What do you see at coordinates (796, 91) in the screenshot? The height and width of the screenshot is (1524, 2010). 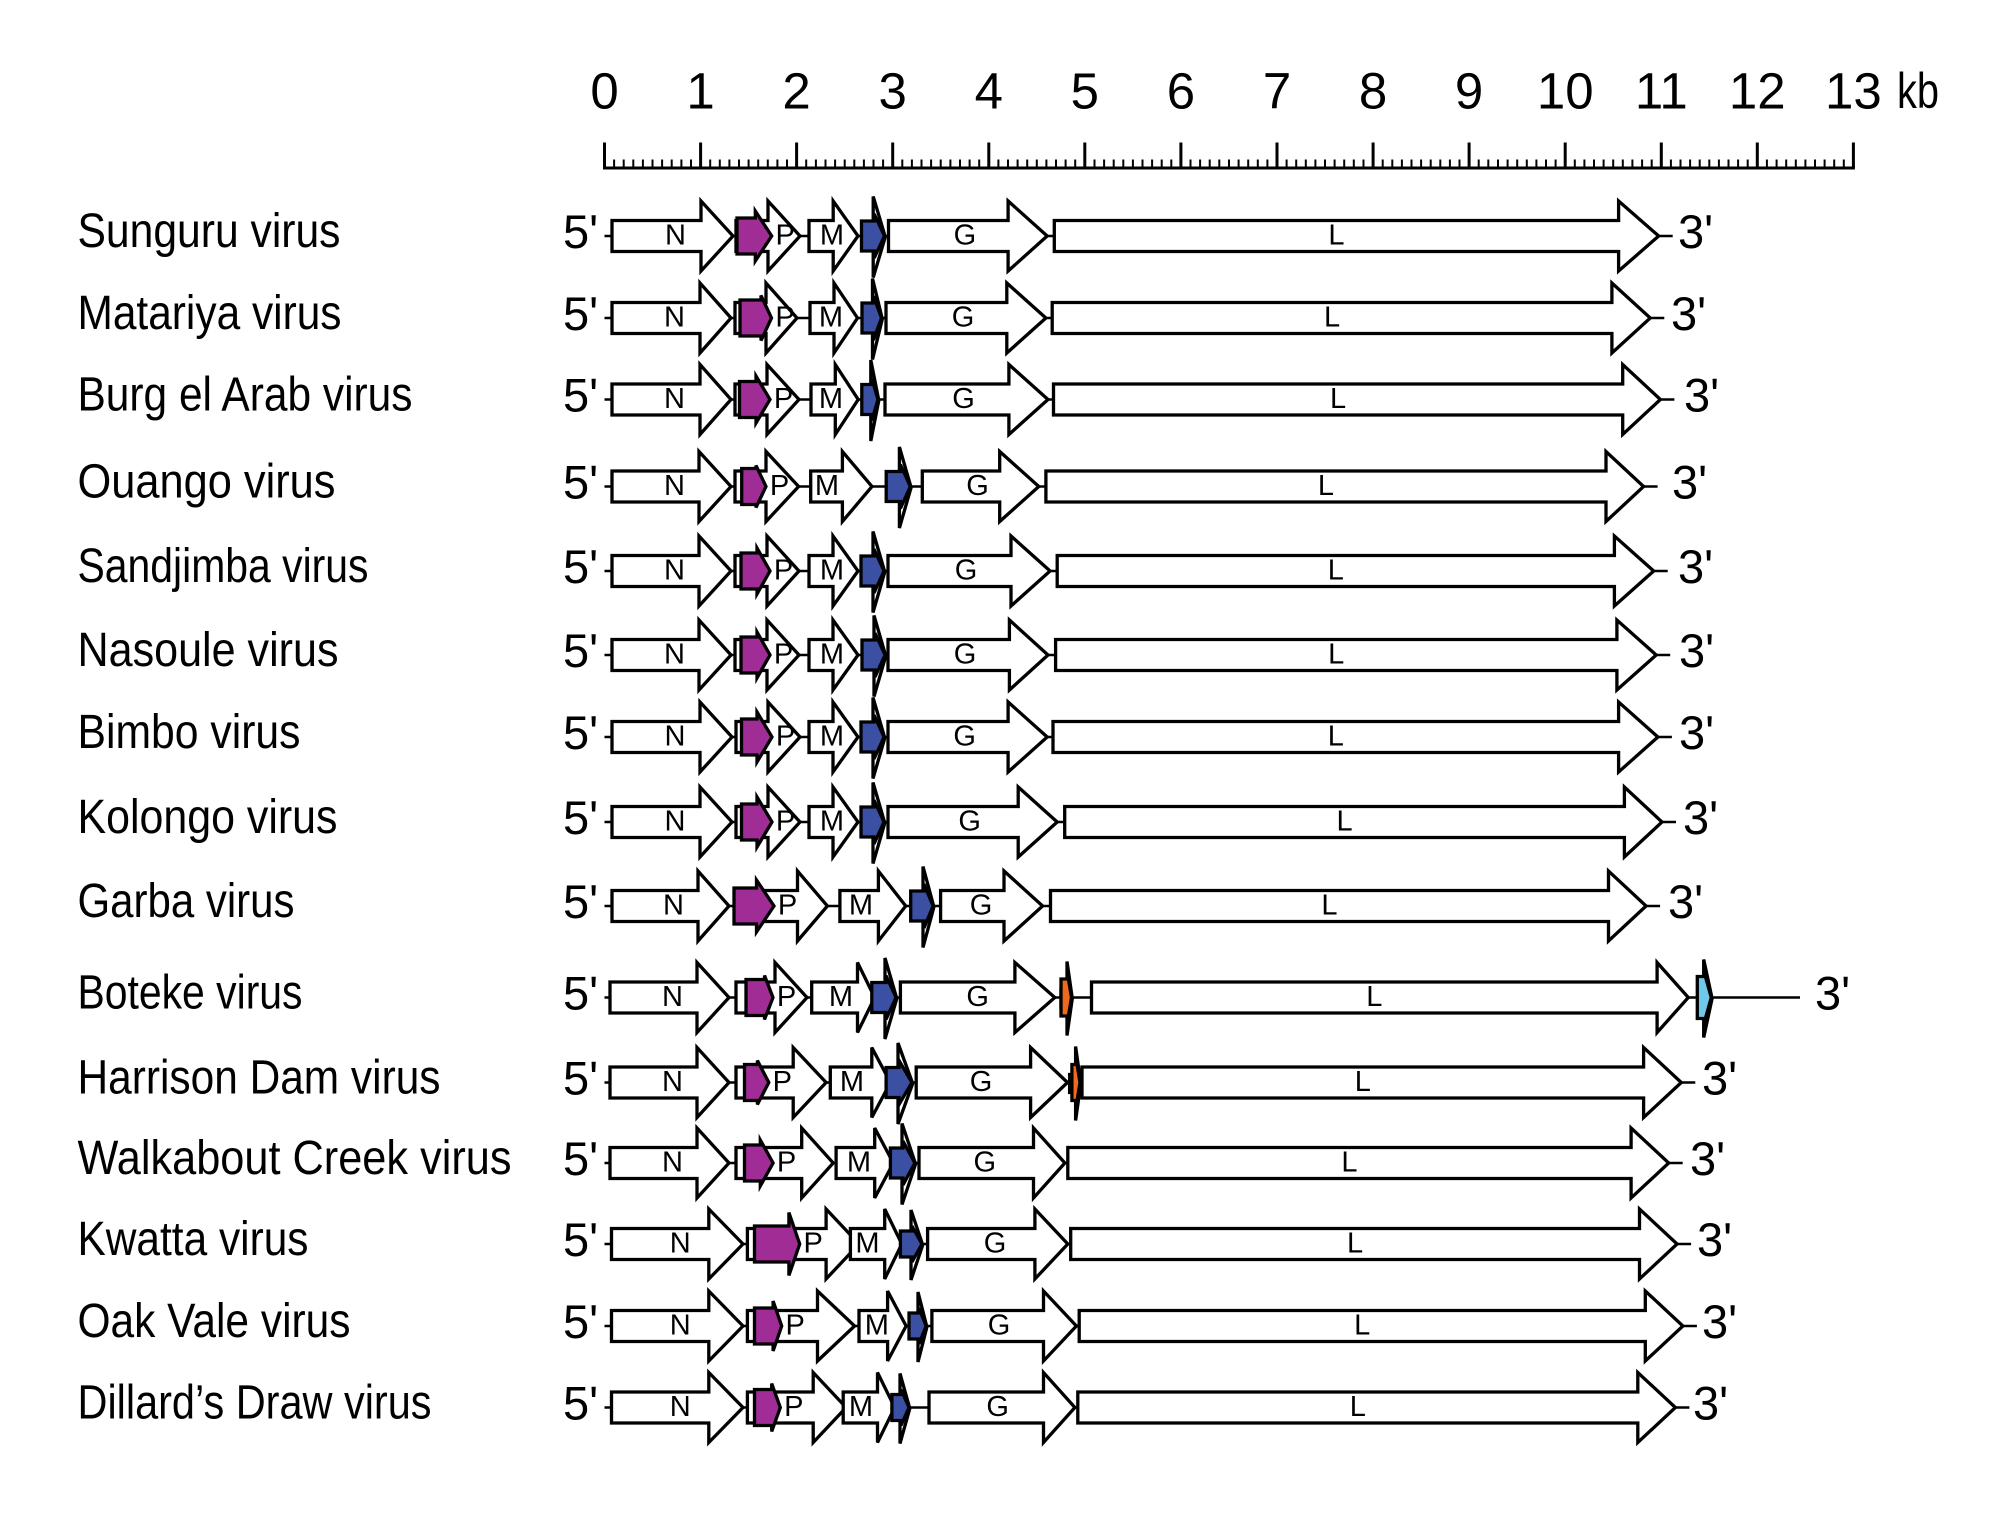 I see `svg-text: 2` at bounding box center [796, 91].